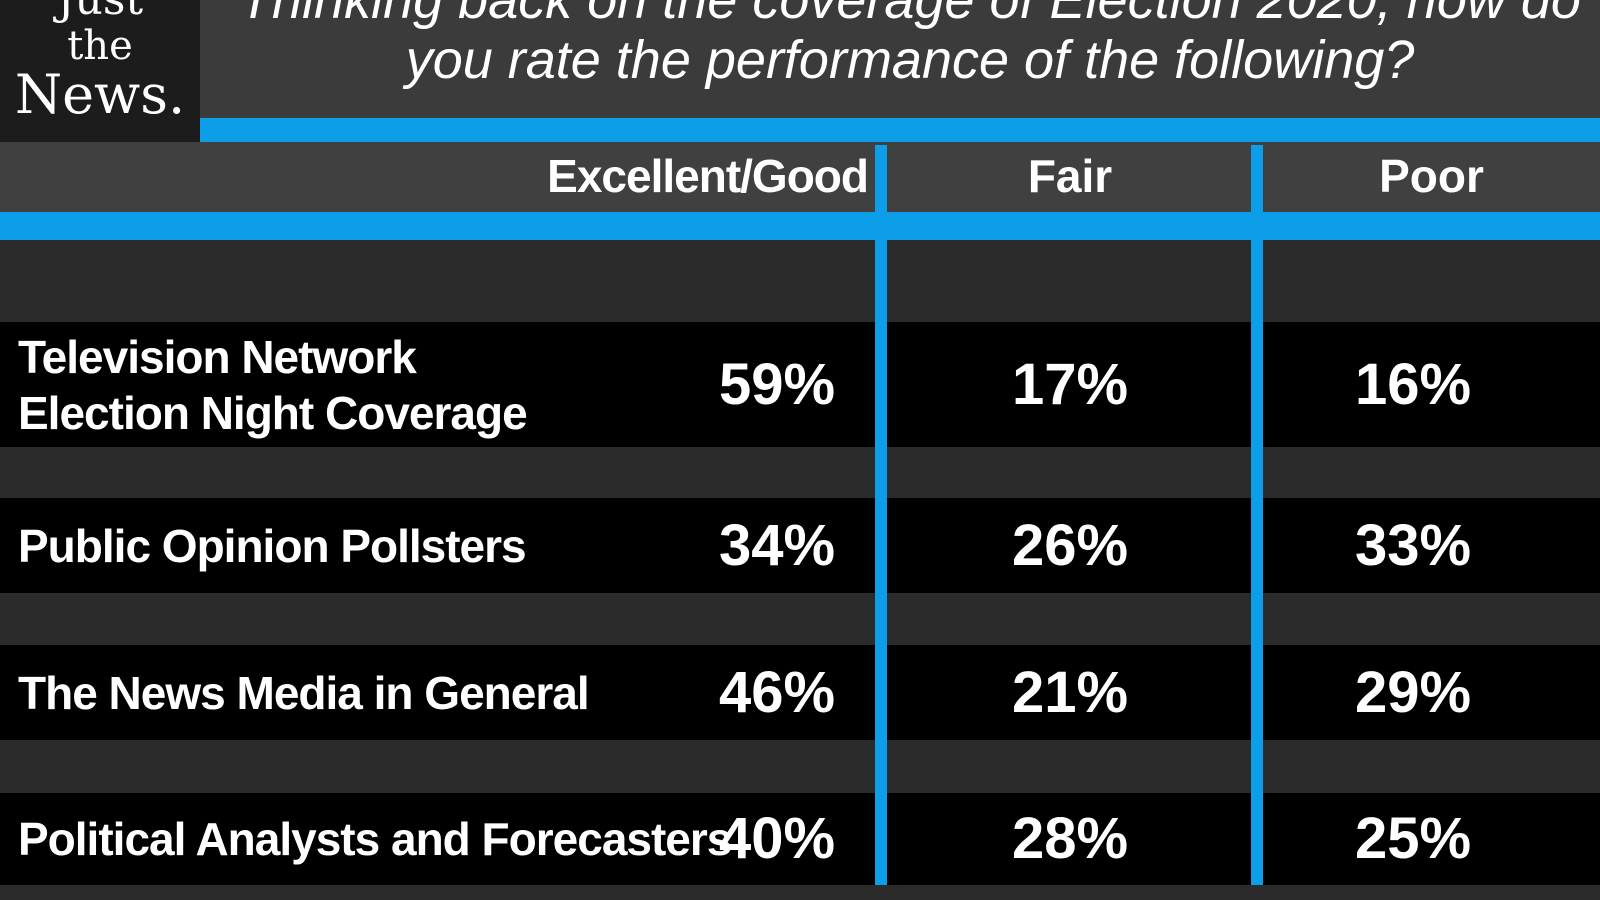 The width and height of the screenshot is (1600, 900). What do you see at coordinates (273, 412) in the screenshot?
I see `row-label: Election Night Coverage` at bounding box center [273, 412].